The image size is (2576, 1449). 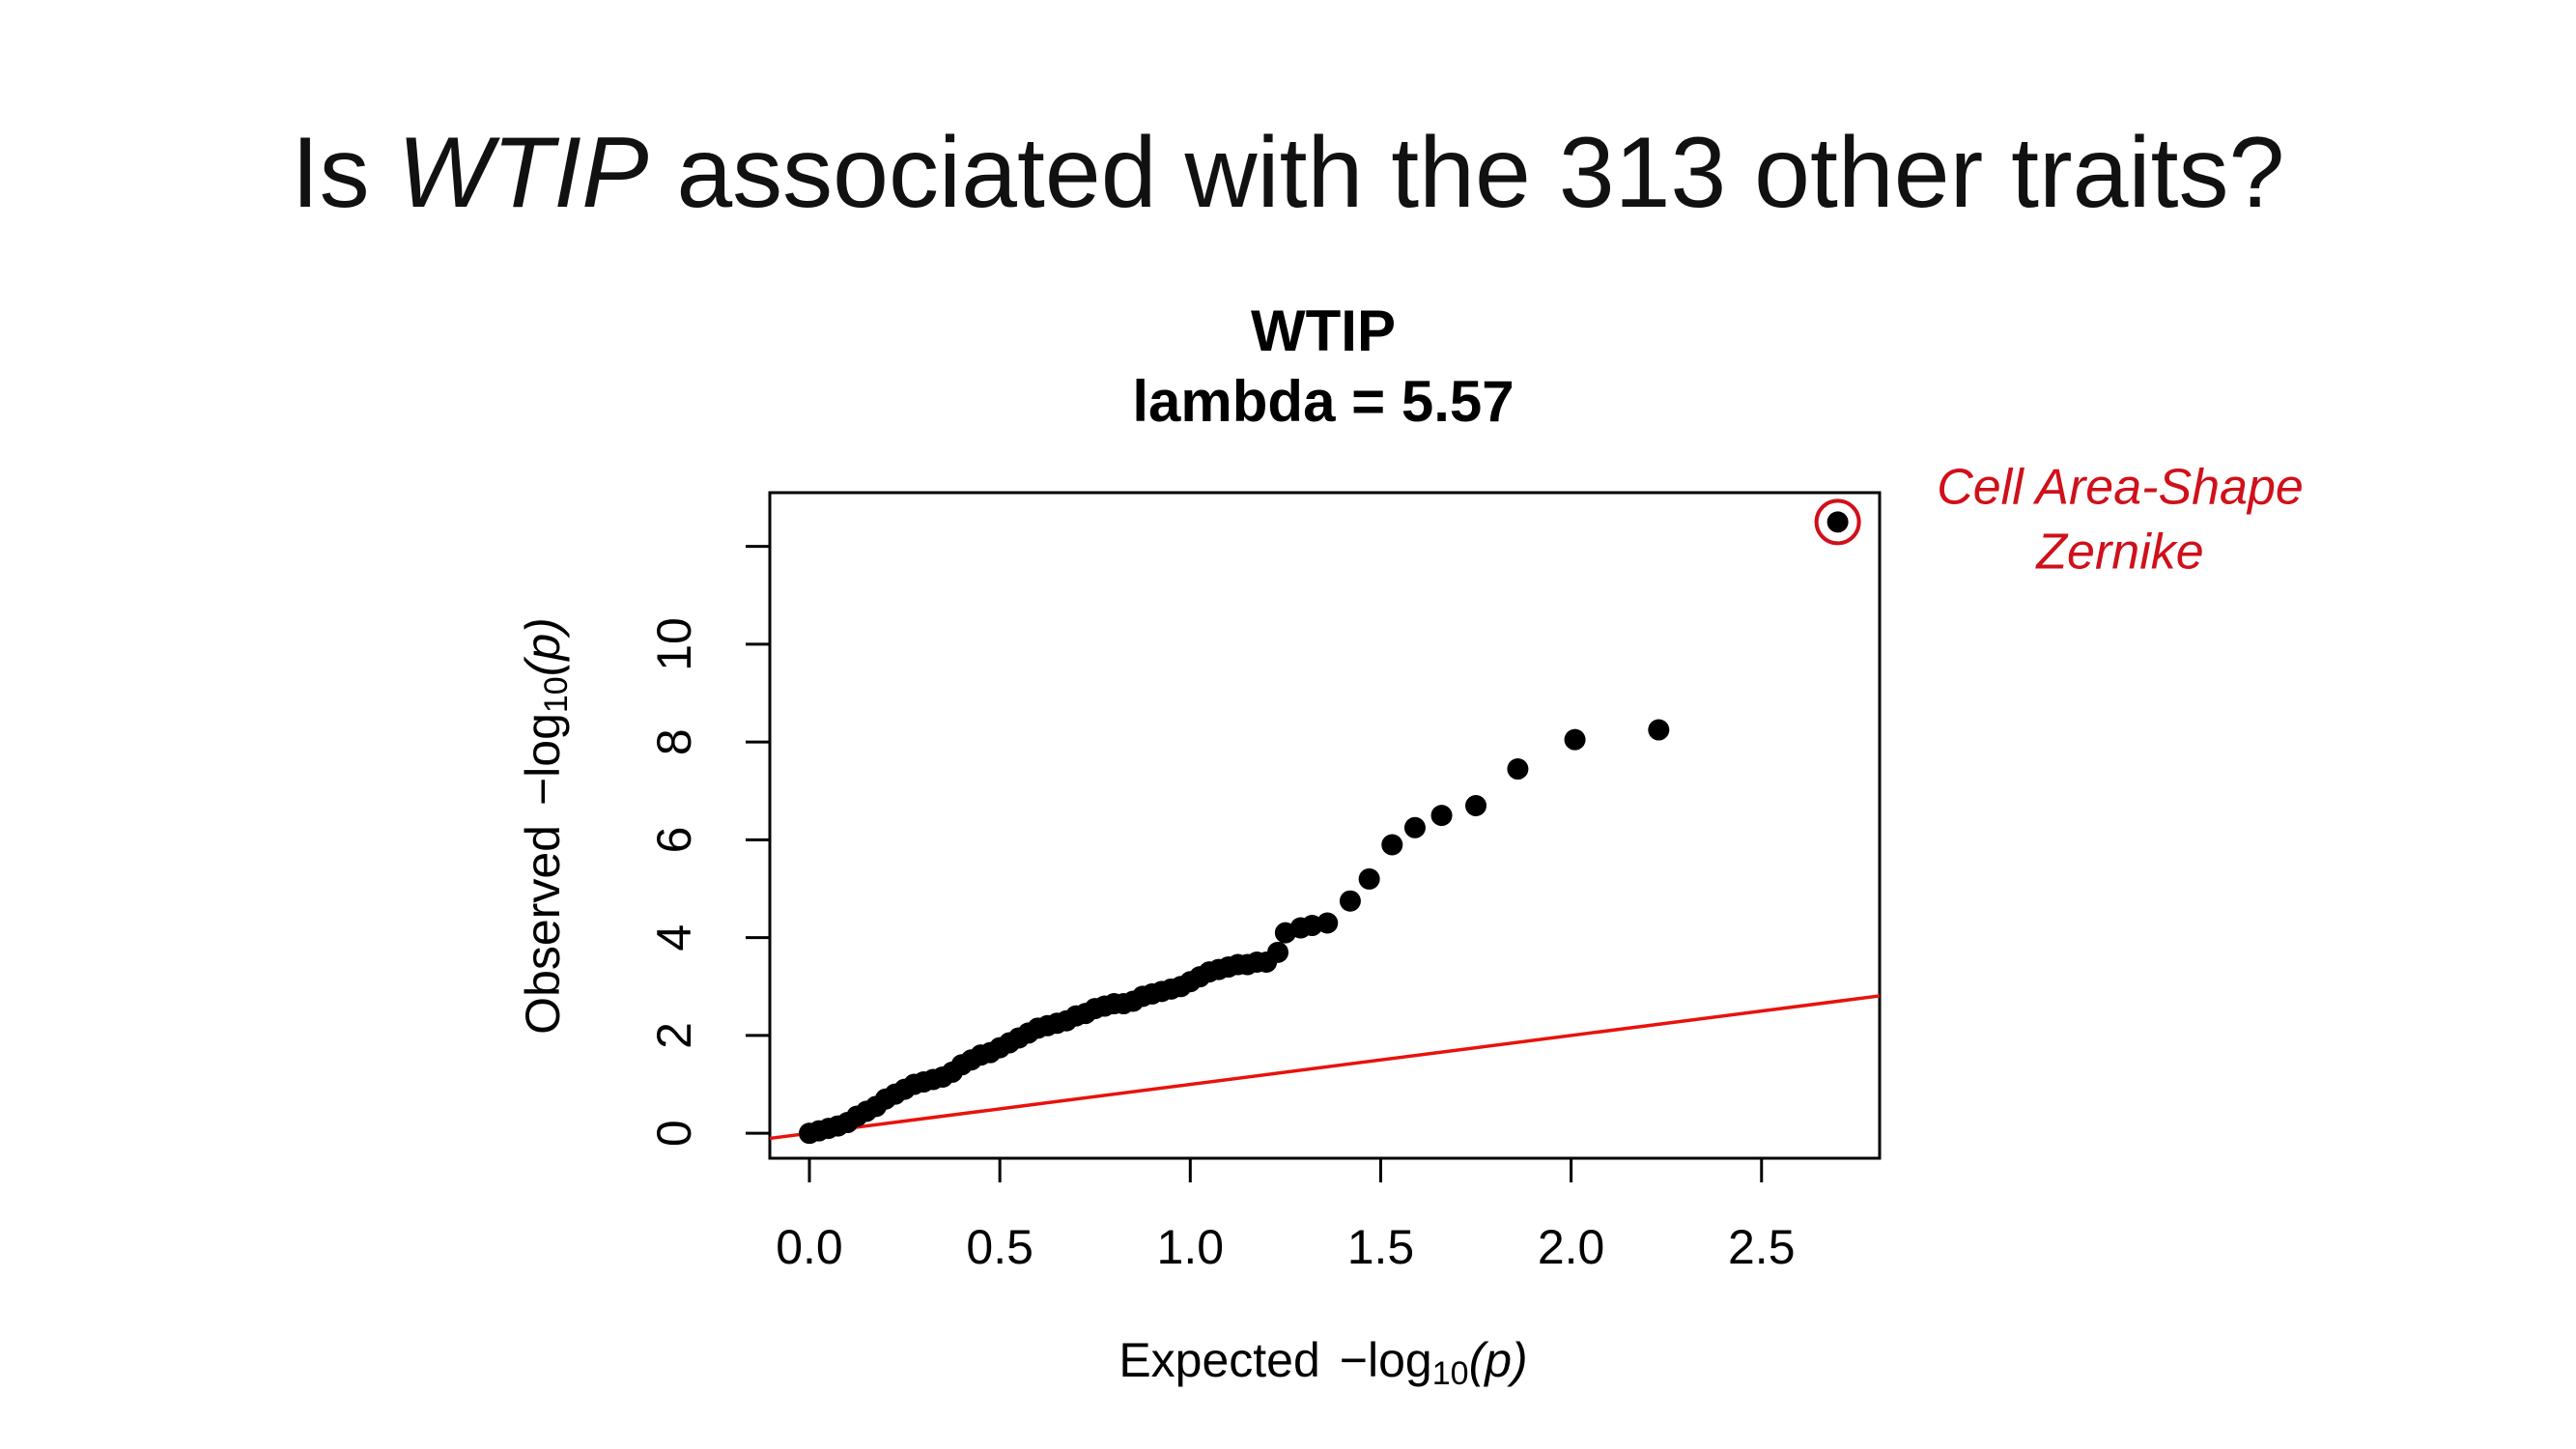 What do you see at coordinates (1218, 1360) in the screenshot?
I see `x-label-text: Expected` at bounding box center [1218, 1360].